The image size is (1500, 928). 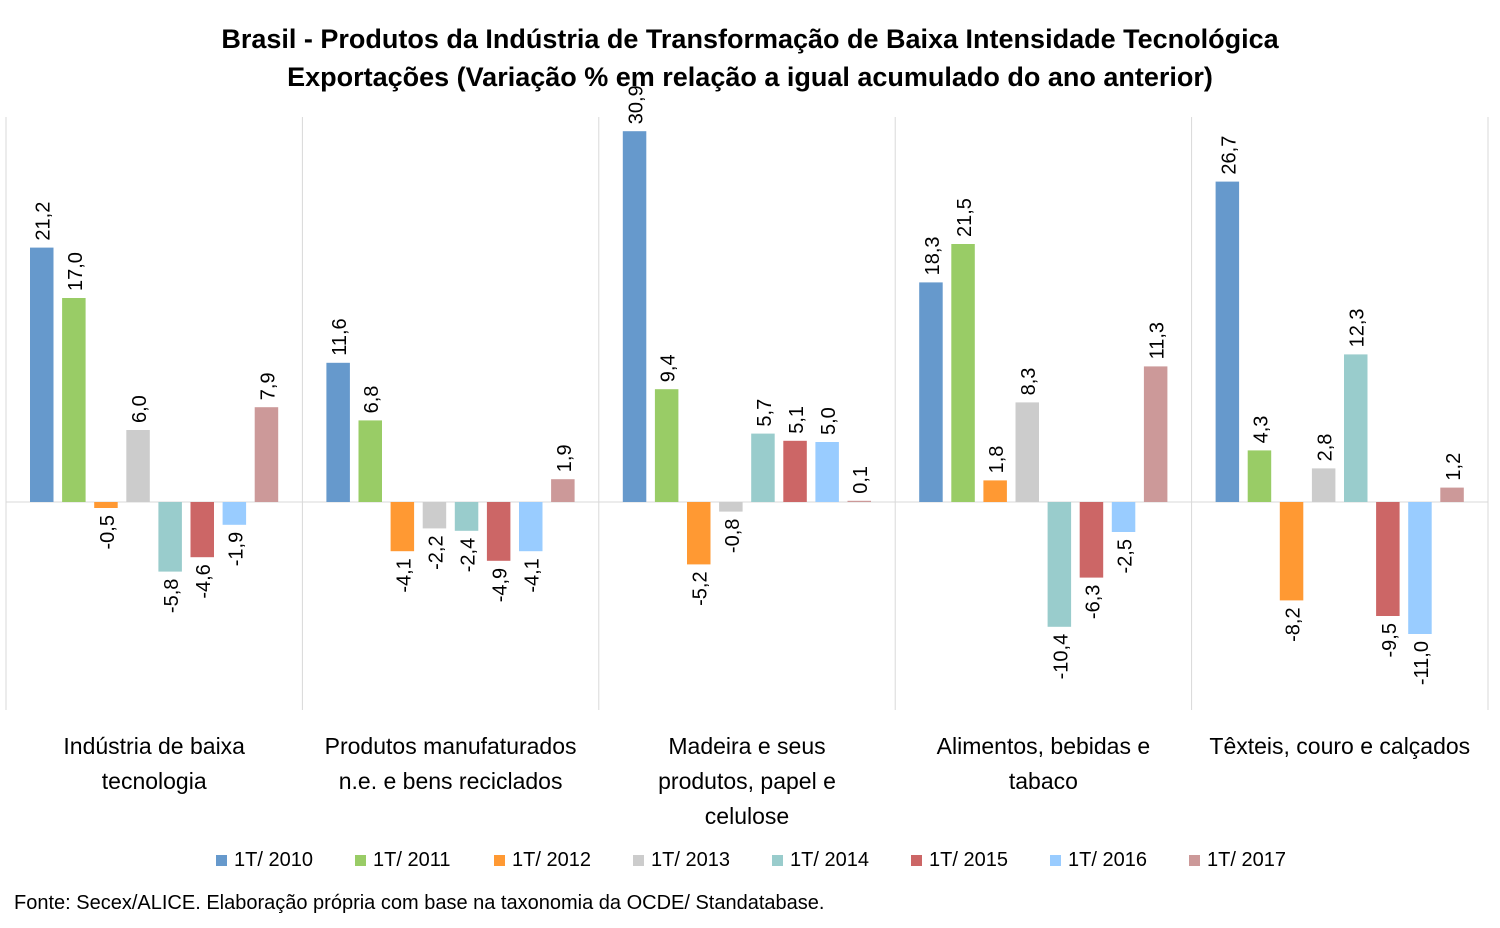 I want to click on legend-label: 1T/ 2015, so click(x=968, y=860).